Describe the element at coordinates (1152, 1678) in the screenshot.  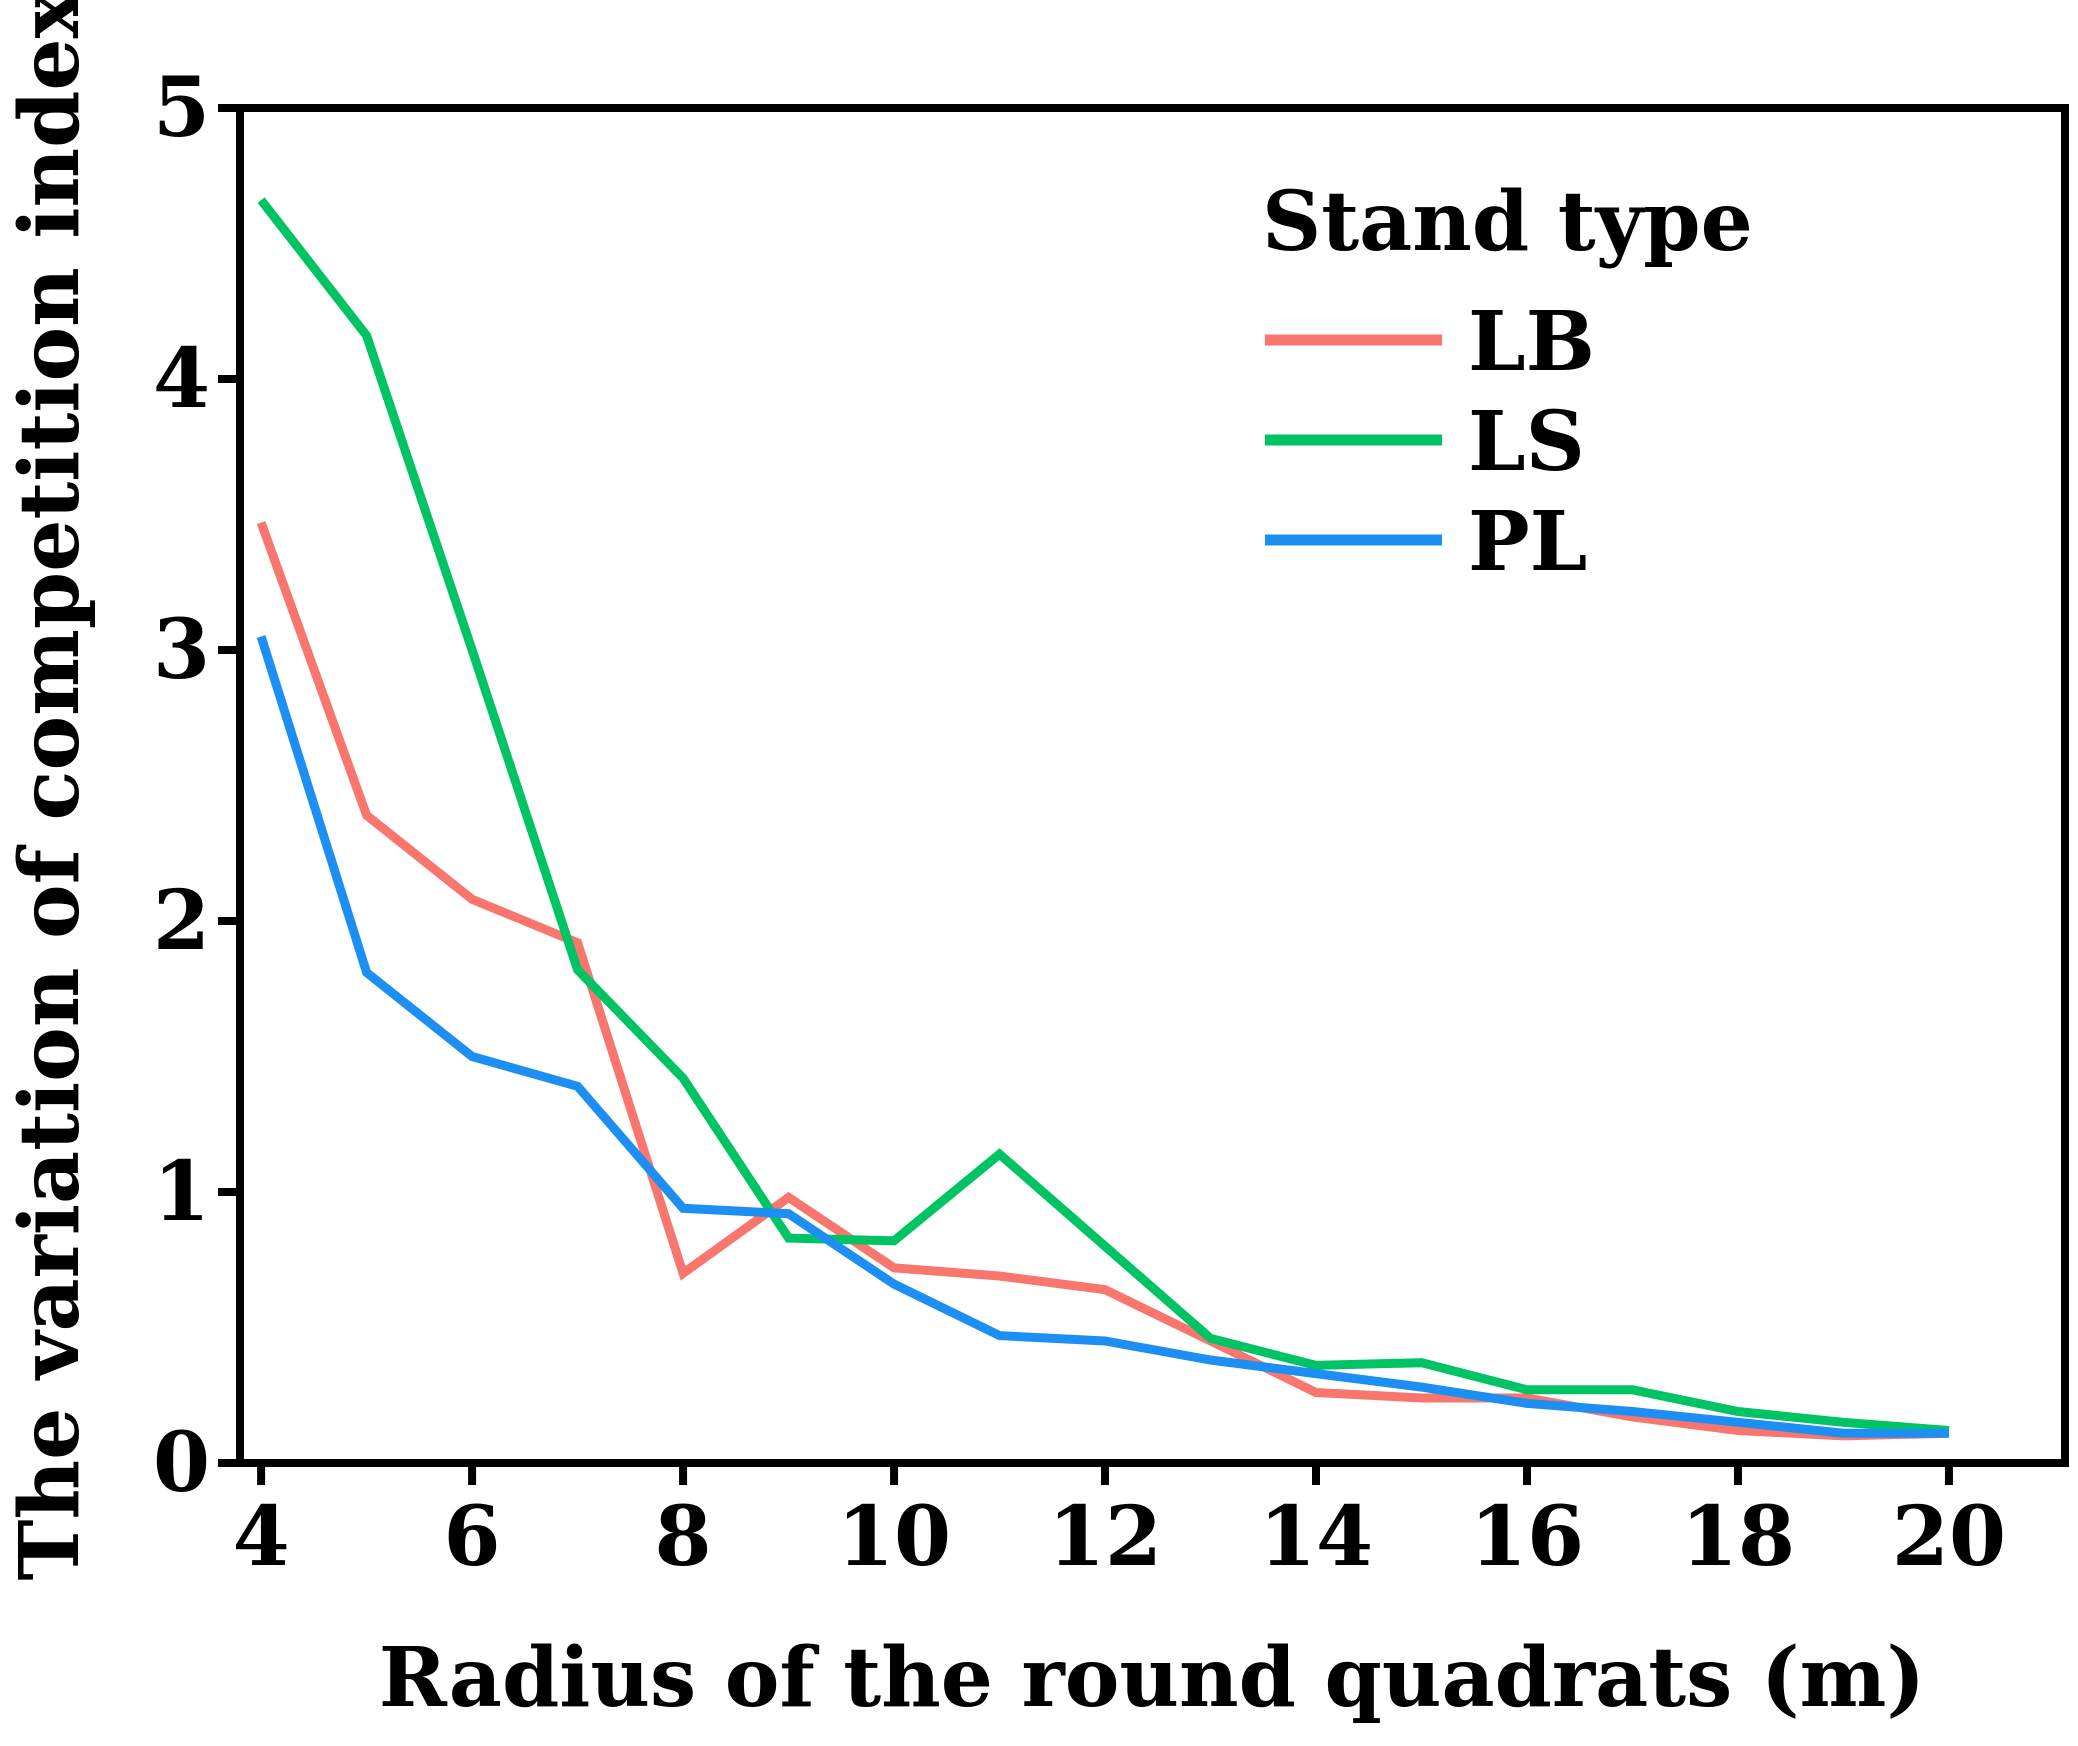
I see `x-axis-title: Radius of the round quadrats (m)` at that location.